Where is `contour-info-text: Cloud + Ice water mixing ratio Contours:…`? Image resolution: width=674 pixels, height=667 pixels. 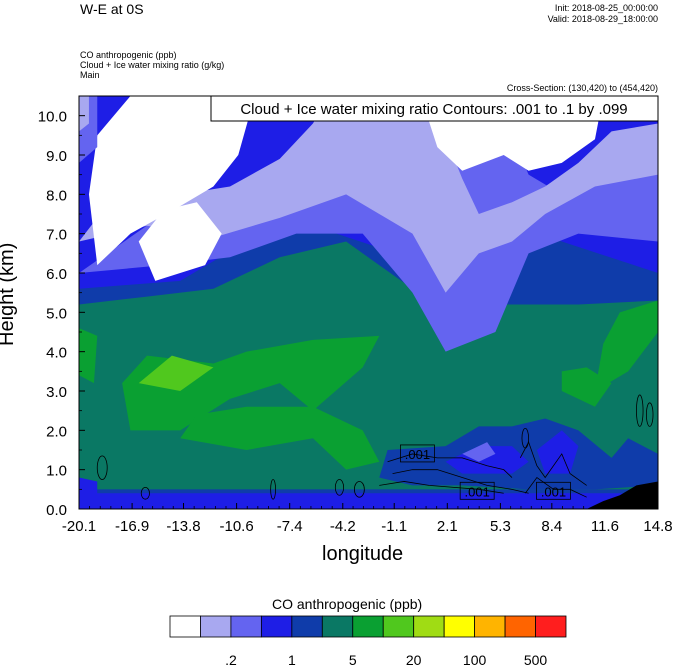
contour-info-text: Cloud + Ice water mixing ratio Contours:… is located at coordinates (433, 109).